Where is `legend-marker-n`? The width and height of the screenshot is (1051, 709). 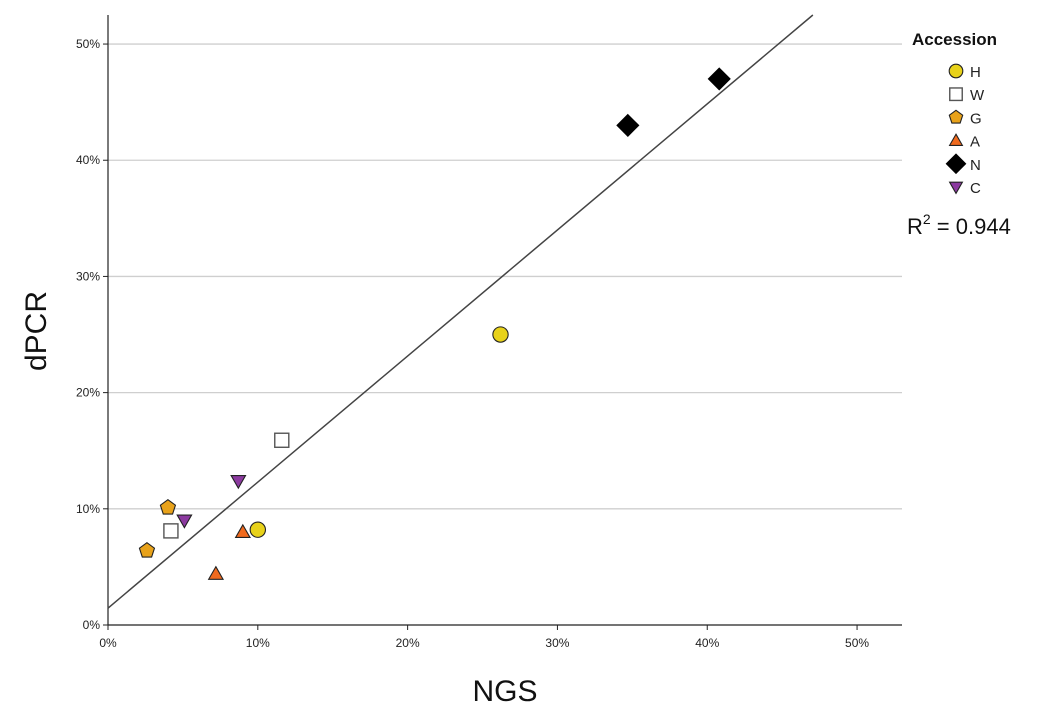 legend-marker-n is located at coordinates (956, 164).